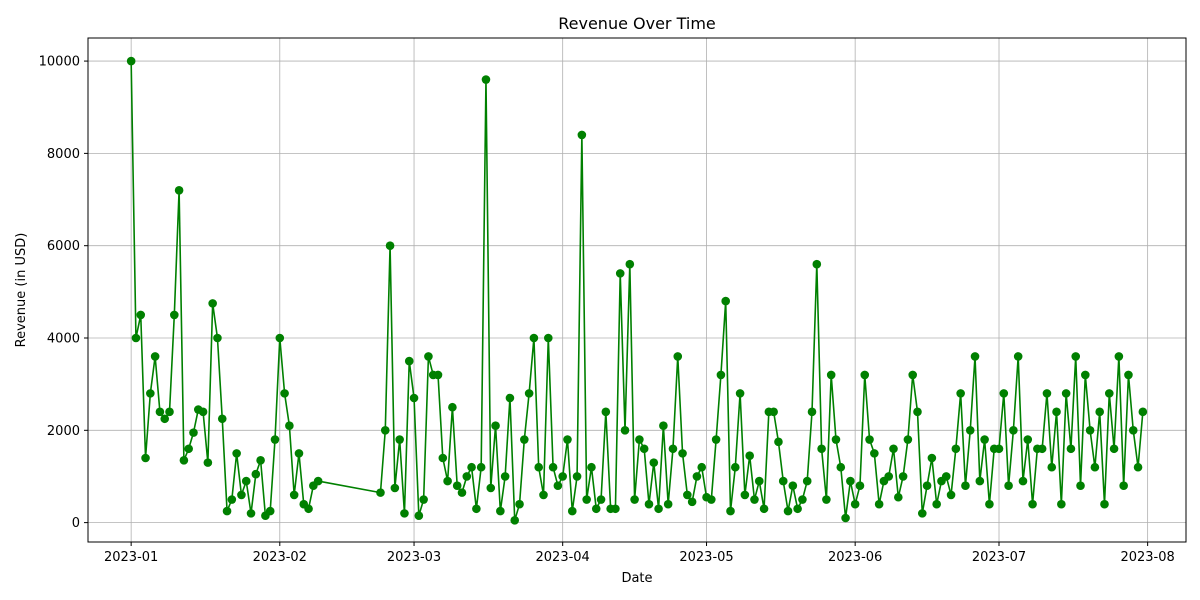 The width and height of the screenshot is (1200, 600). What do you see at coordinates (999, 557) in the screenshot?
I see `x-tick-label: 2023-07` at bounding box center [999, 557].